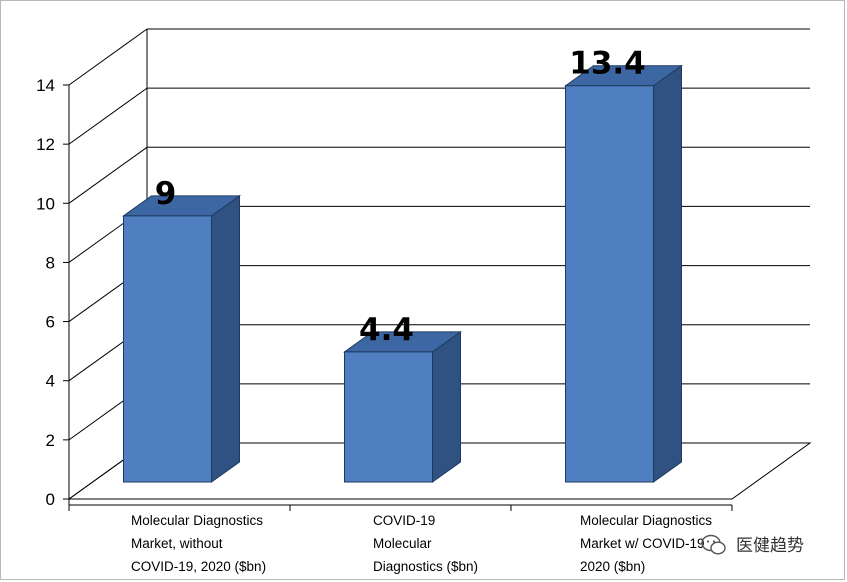 This screenshot has width=847, height=582. Describe the element at coordinates (713, 544) in the screenshot. I see `wechat-icon` at that location.